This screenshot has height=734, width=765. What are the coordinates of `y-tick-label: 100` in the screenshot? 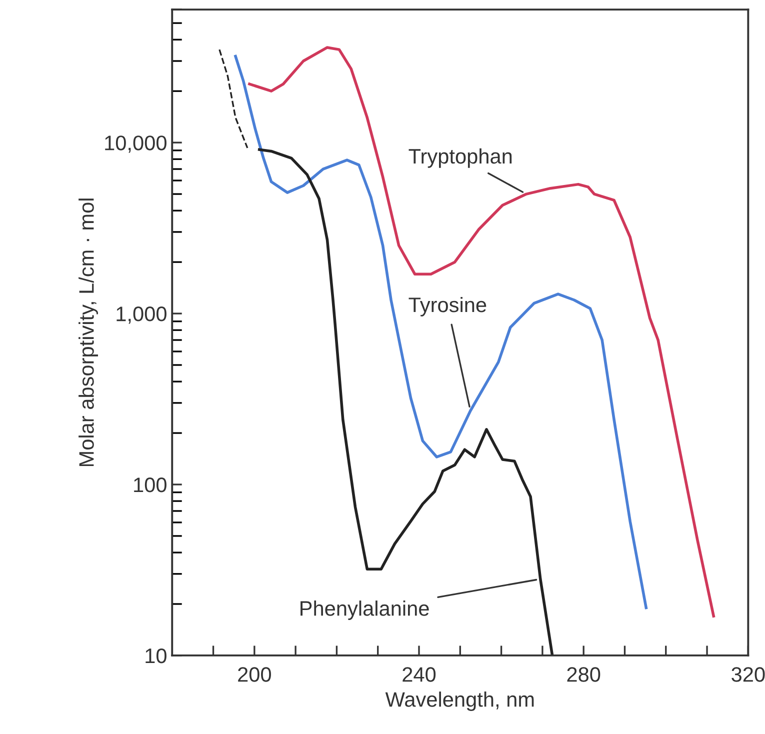 It's located at (150, 485).